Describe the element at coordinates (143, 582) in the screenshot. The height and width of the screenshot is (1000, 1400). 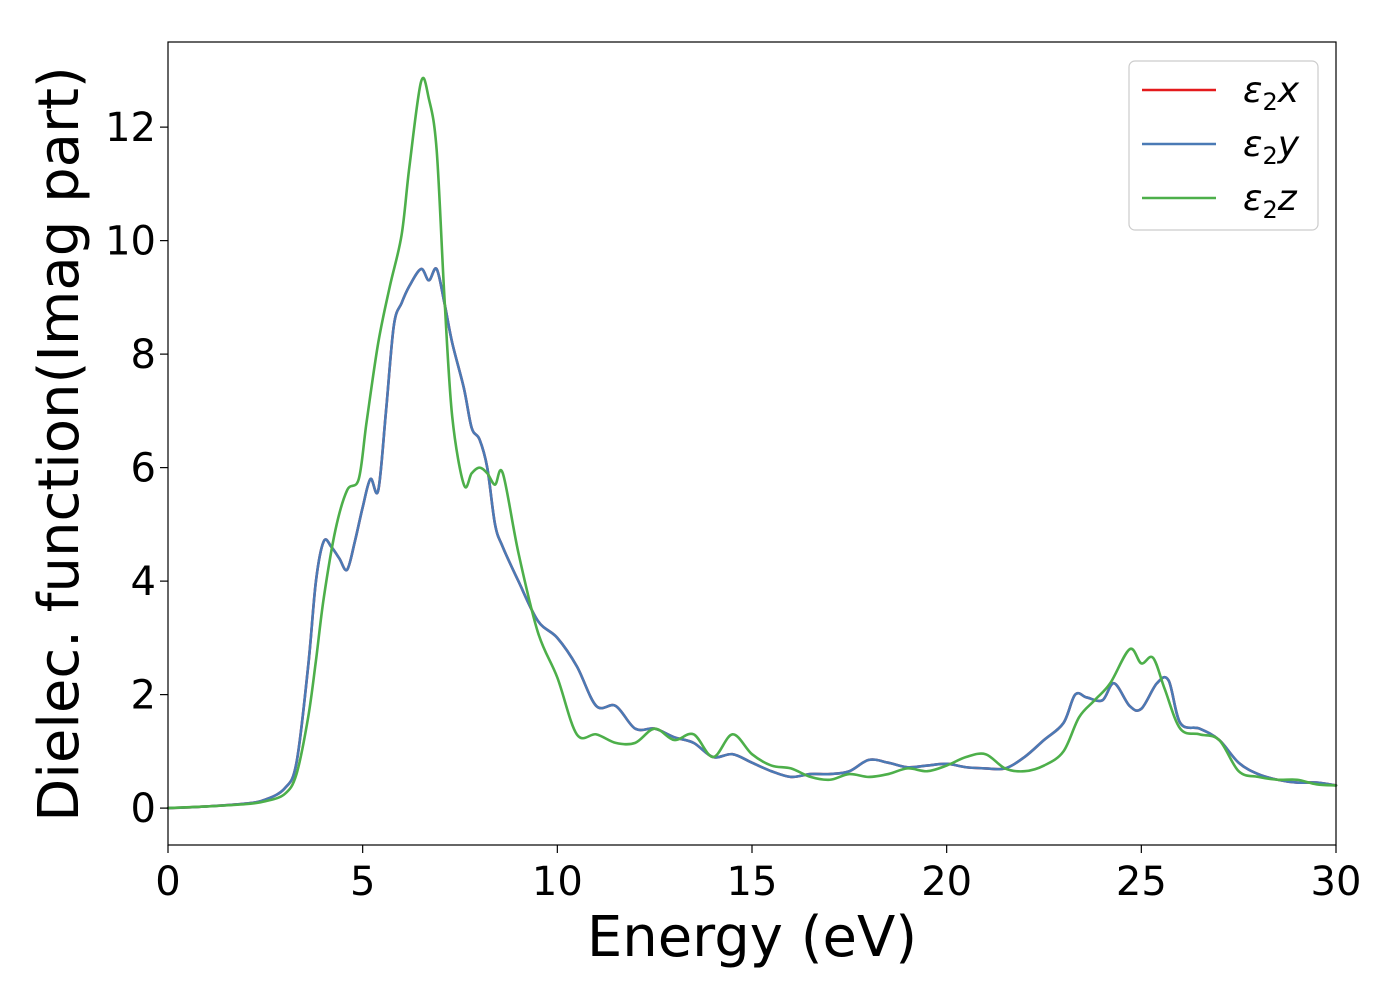
I see `y-tick-label: 4` at that location.